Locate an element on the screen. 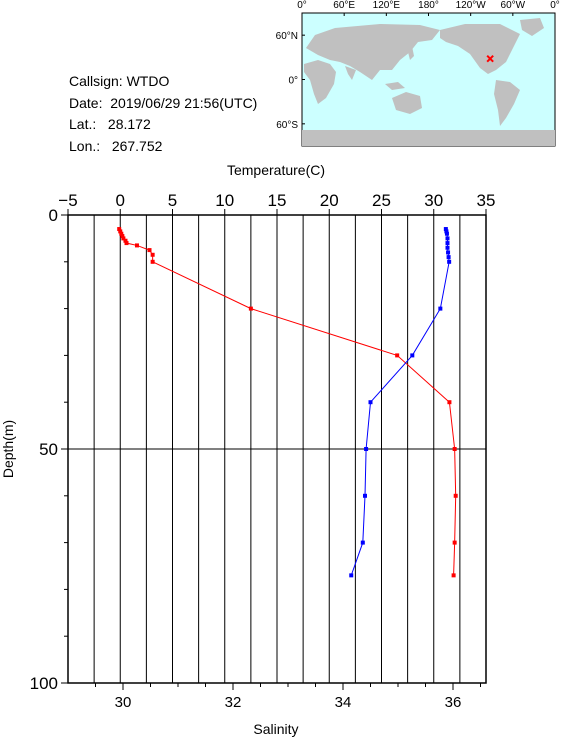 Image resolution: width=561 pixels, height=737 pixels. map-land is located at coordinates (428, 82).